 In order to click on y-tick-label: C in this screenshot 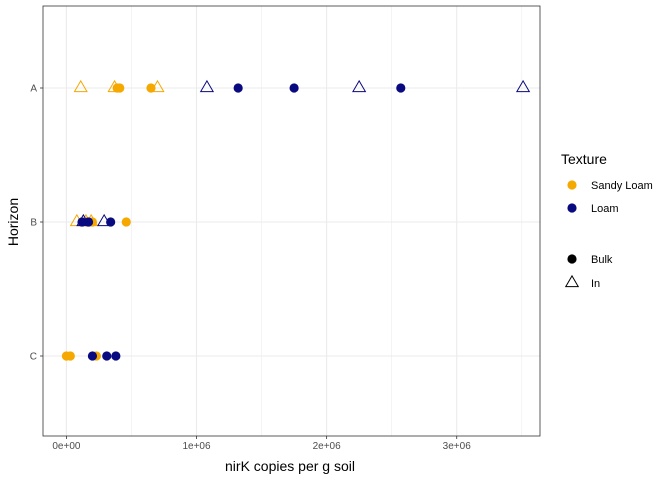, I will do `click(33, 357)`.